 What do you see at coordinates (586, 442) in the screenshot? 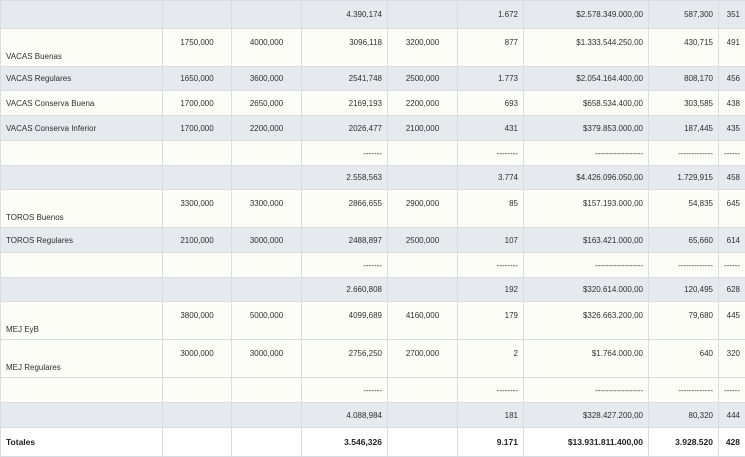
I see `total-amount-cell: $13.931.811.400,00` at bounding box center [586, 442].